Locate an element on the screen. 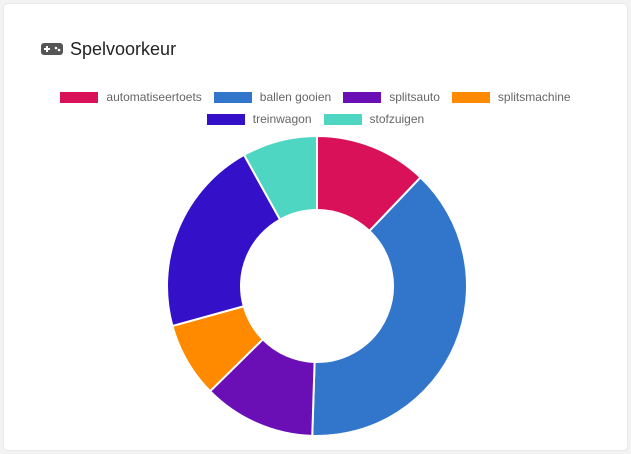 The height and width of the screenshot is (454, 631). gamepad-icon is located at coordinates (52, 49).